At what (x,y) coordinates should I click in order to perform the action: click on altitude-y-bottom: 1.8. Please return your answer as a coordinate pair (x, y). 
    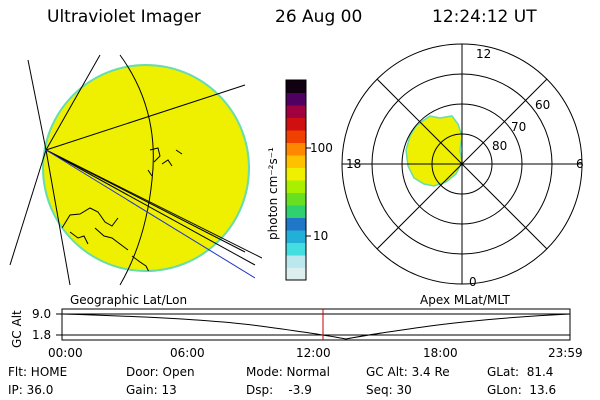
    Looking at the image, I should click on (42, 335).